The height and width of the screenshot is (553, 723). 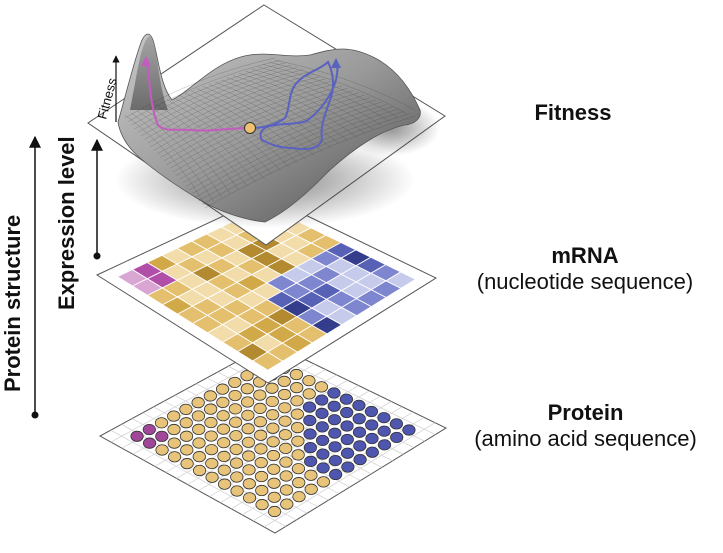 What do you see at coordinates (66, 223) in the screenshot?
I see `expression-level-label: Expression level` at bounding box center [66, 223].